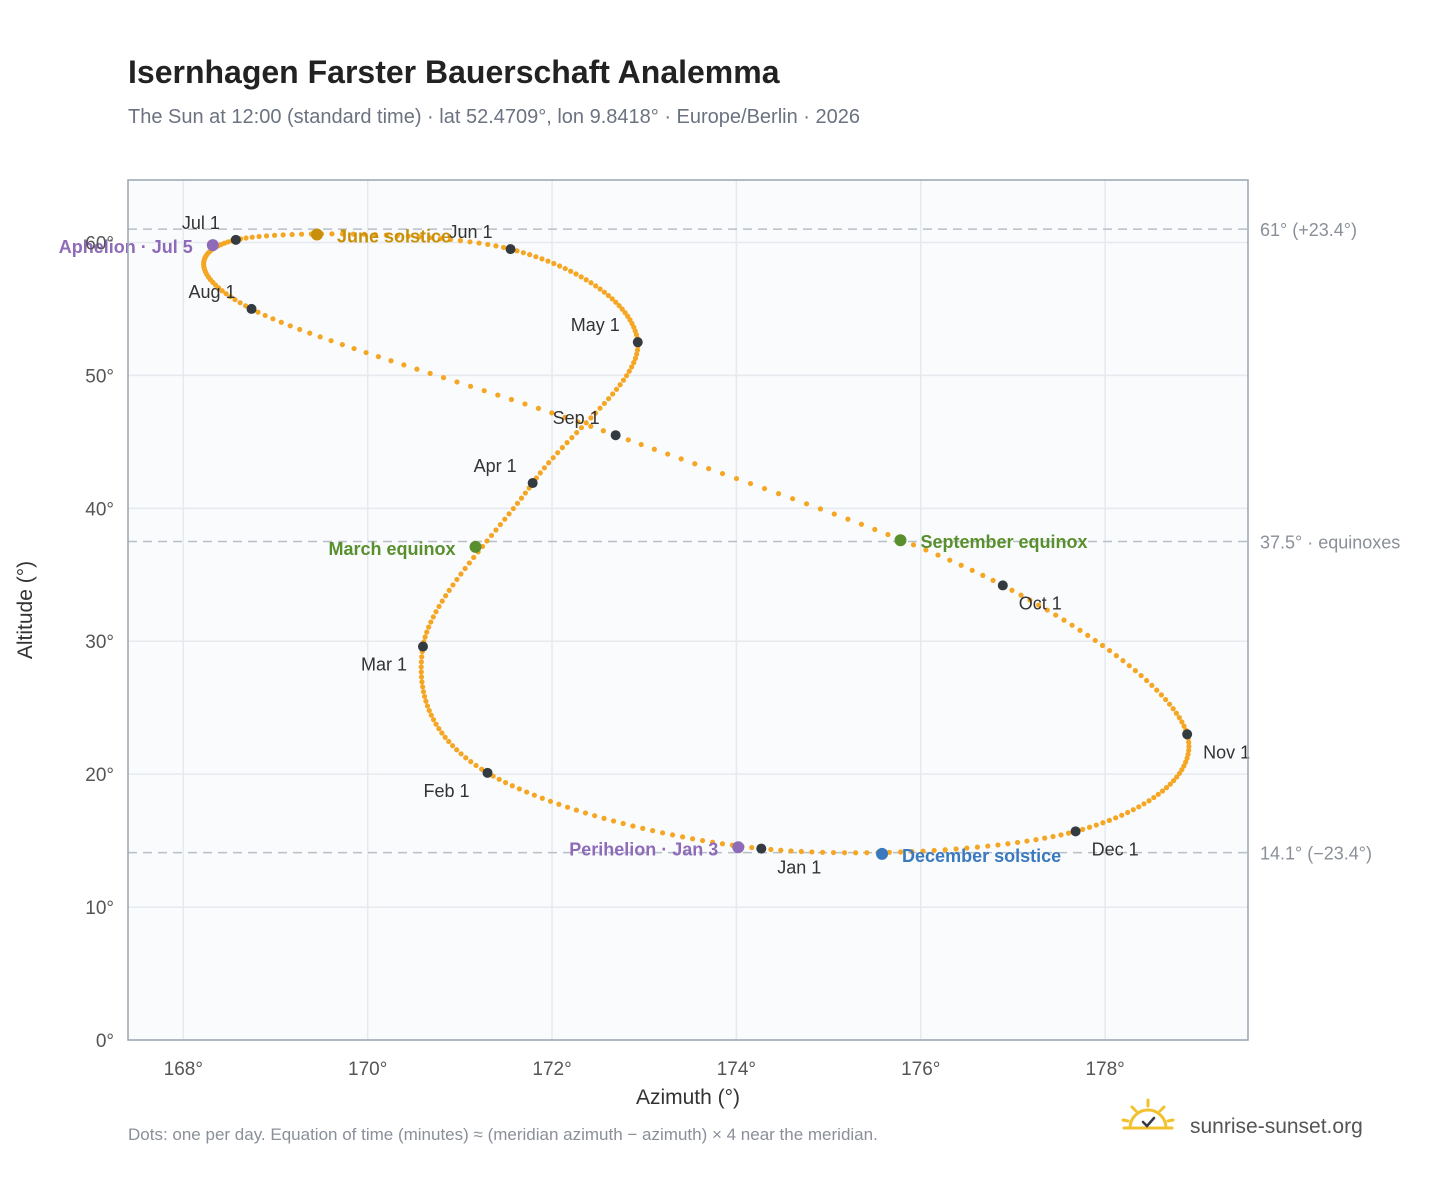 The height and width of the screenshot is (1188, 1448). I want to click on month-label: Oct 1, so click(1040, 603).